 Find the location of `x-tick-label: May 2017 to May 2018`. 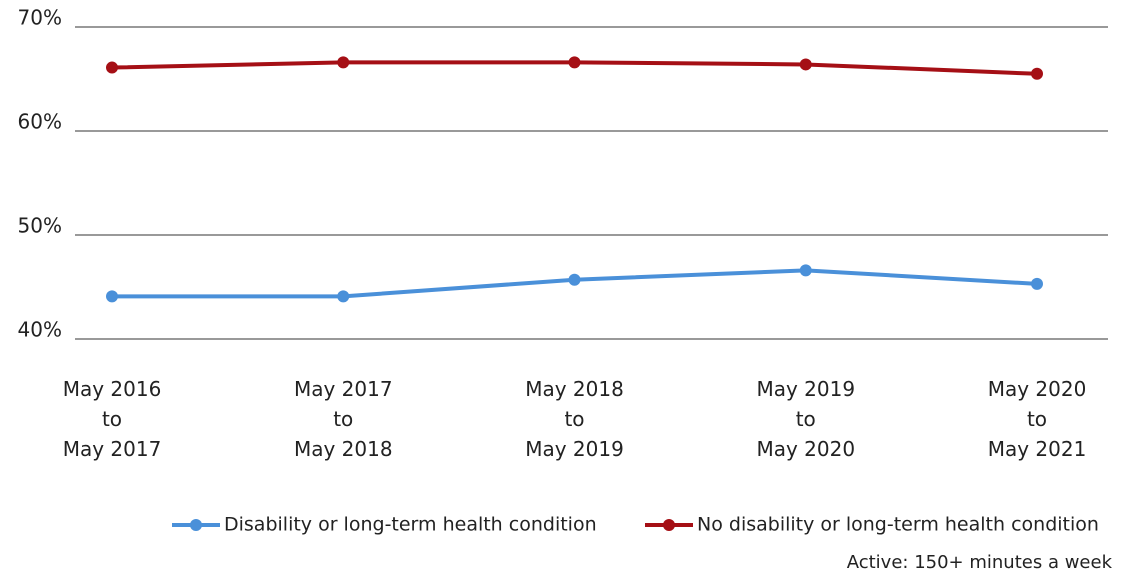

x-tick-label: May 2017 to May 2018 is located at coordinates (343, 419).